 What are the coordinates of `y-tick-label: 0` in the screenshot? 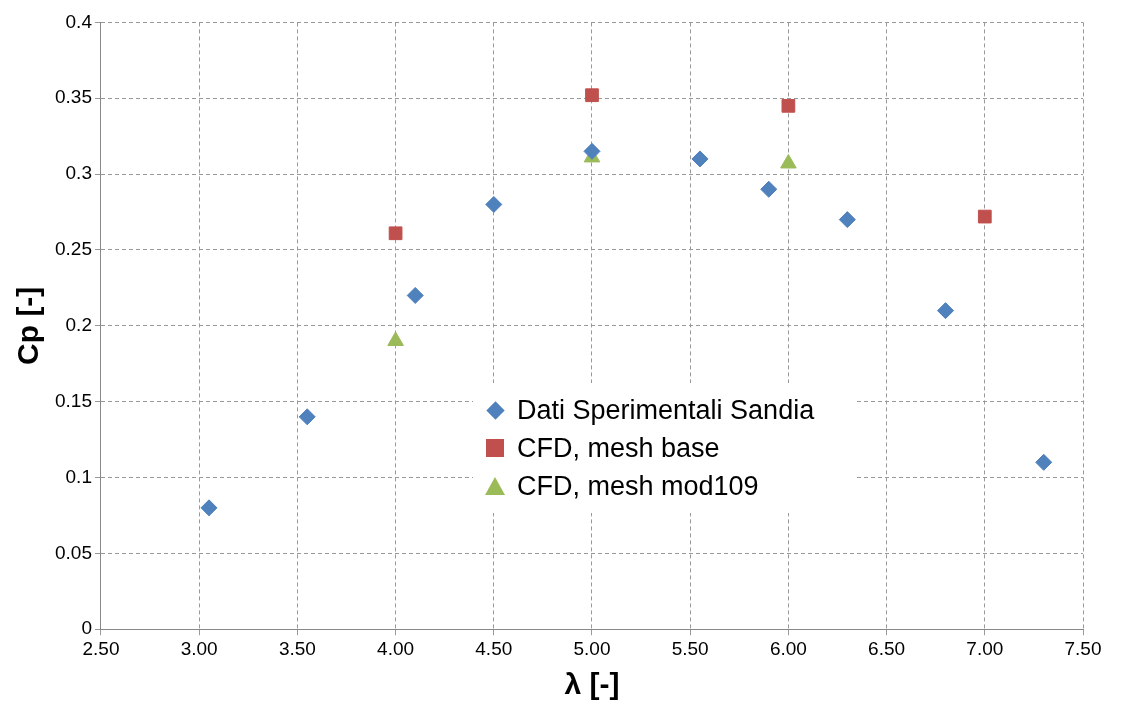 It's located at (86, 628).